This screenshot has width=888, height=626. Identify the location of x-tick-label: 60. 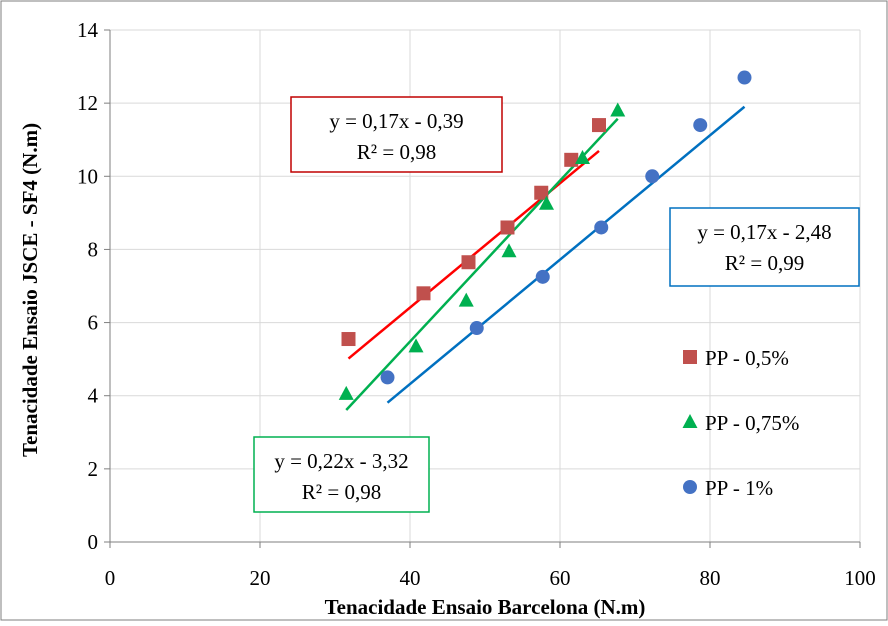
(560, 578).